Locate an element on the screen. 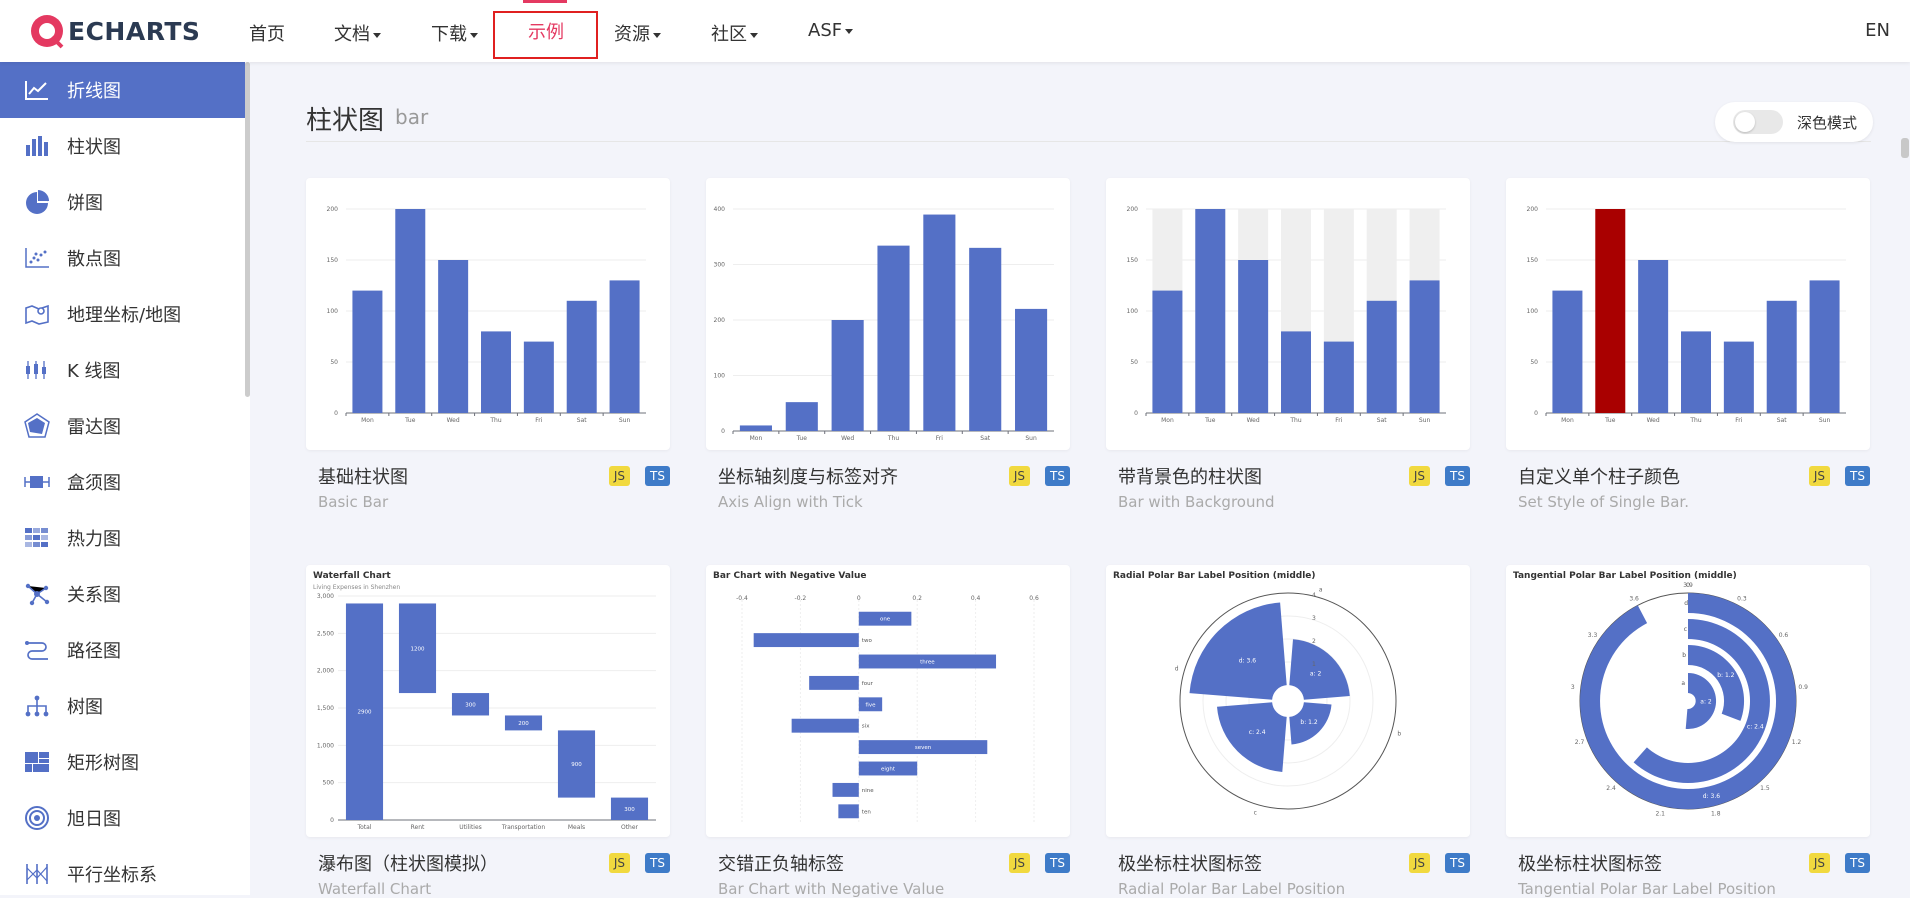  sidebar-item-bar: 柱状图 is located at coordinates (122, 146).